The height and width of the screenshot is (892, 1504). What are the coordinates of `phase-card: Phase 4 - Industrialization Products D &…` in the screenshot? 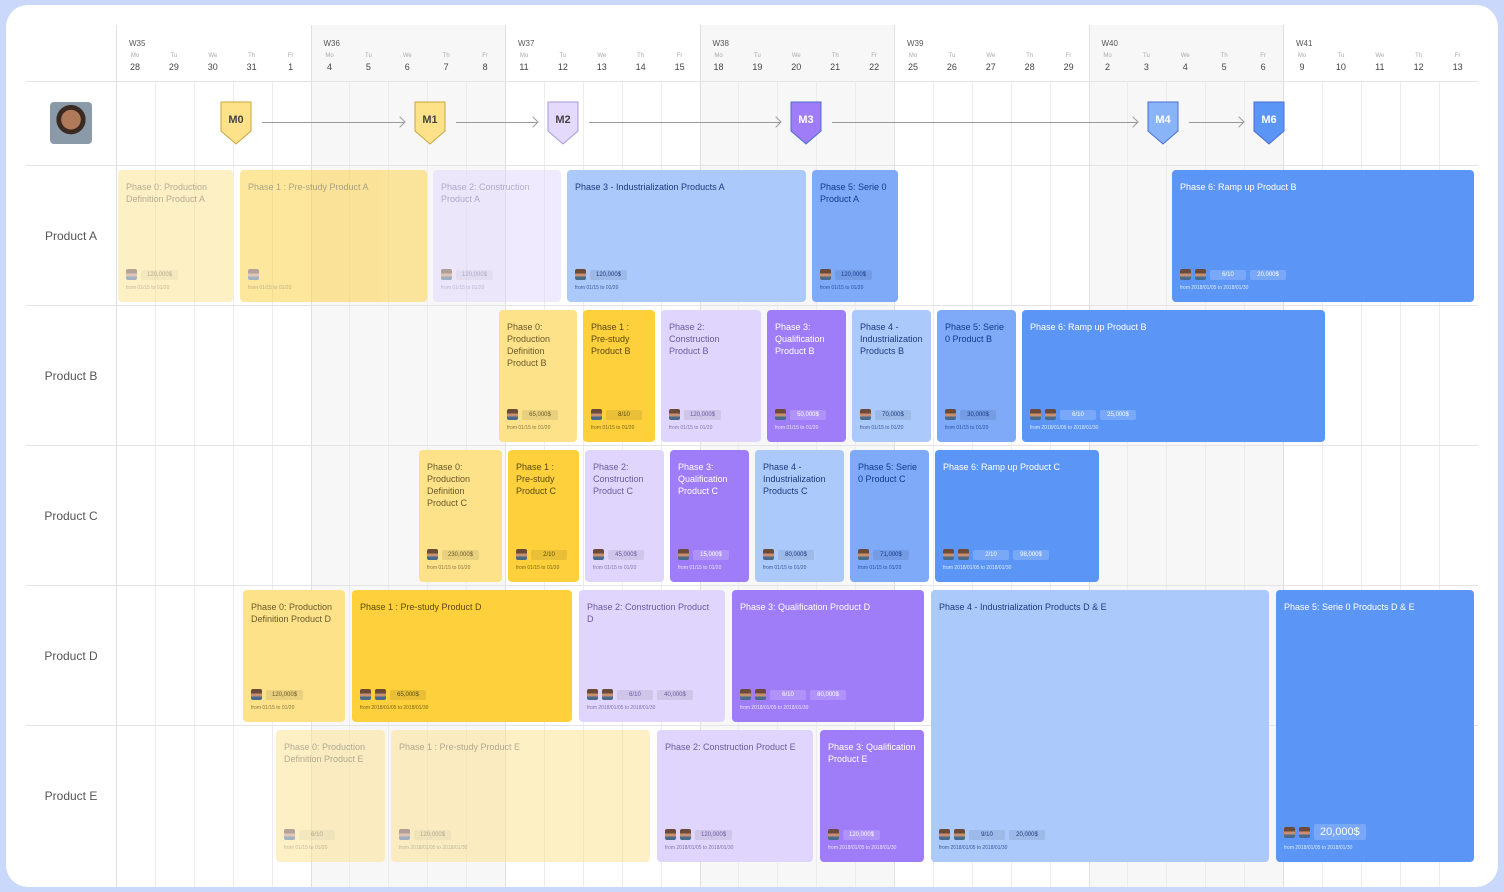 It's located at (1100, 726).